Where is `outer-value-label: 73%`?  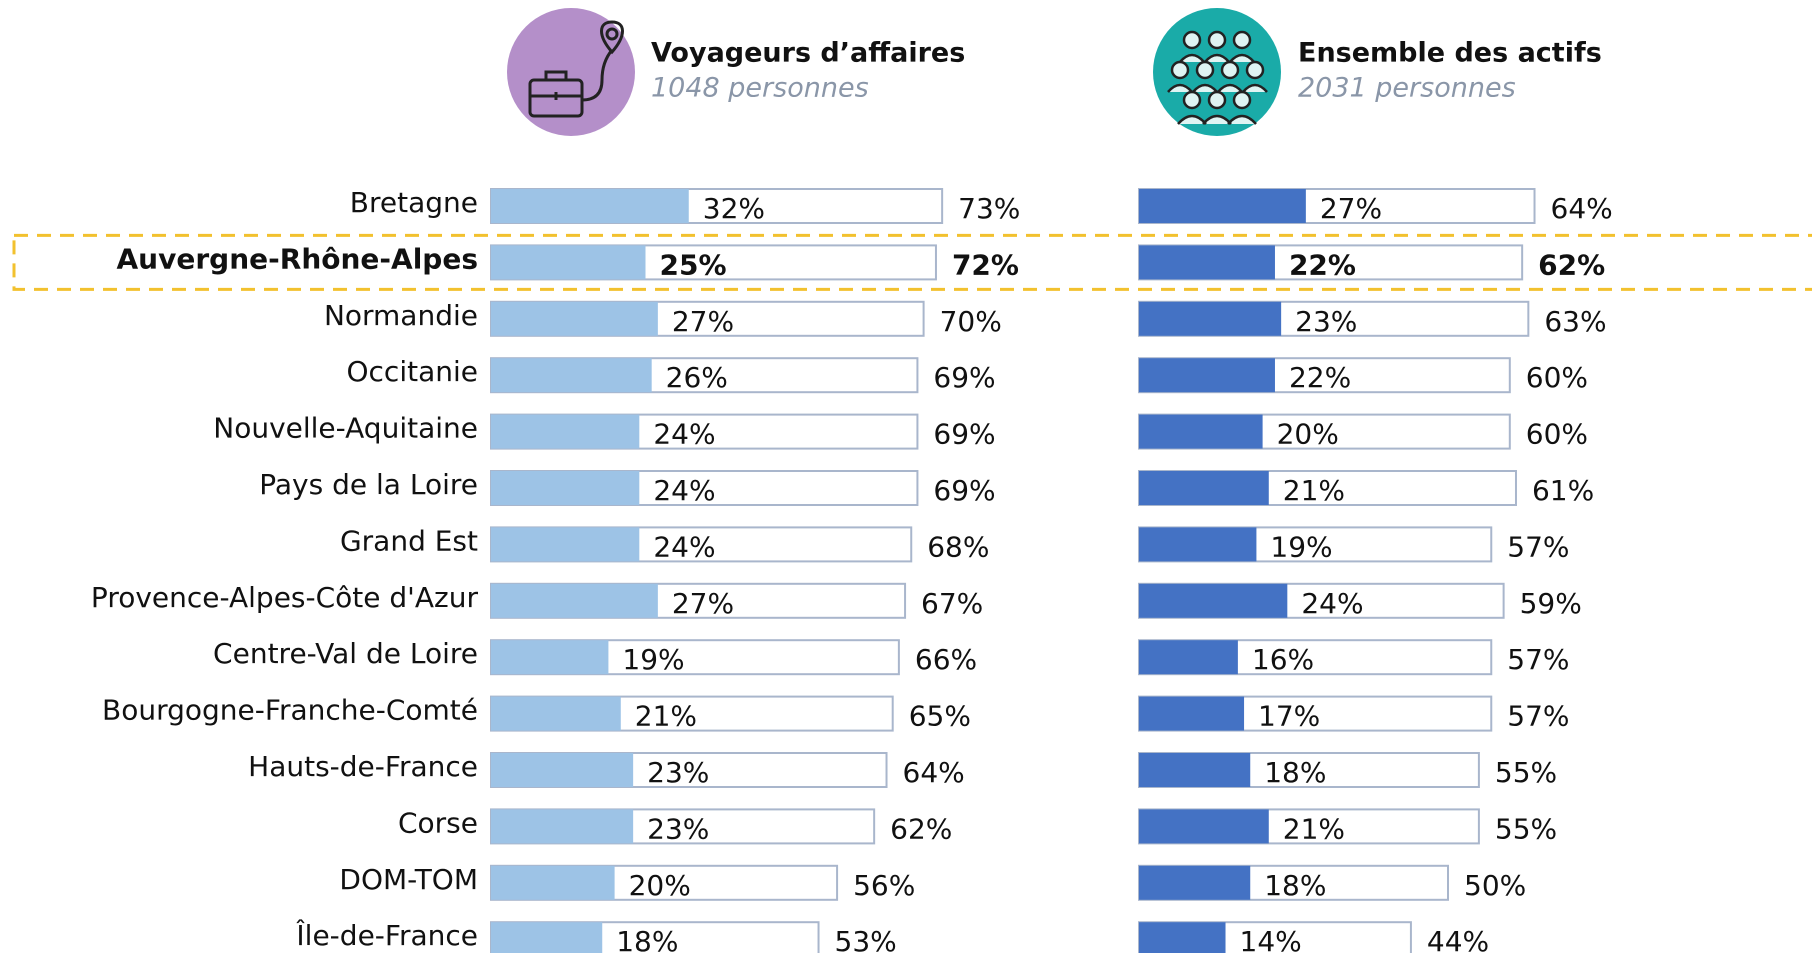
outer-value-label: 73% is located at coordinates (989, 208).